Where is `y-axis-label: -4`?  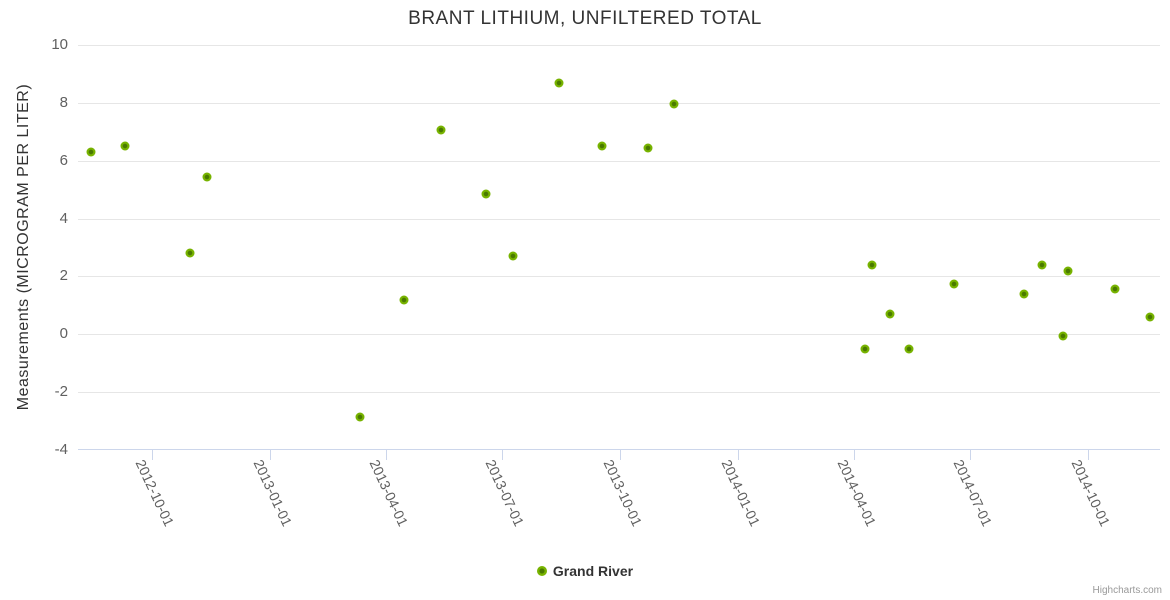 y-axis-label: -4 is located at coordinates (61, 449).